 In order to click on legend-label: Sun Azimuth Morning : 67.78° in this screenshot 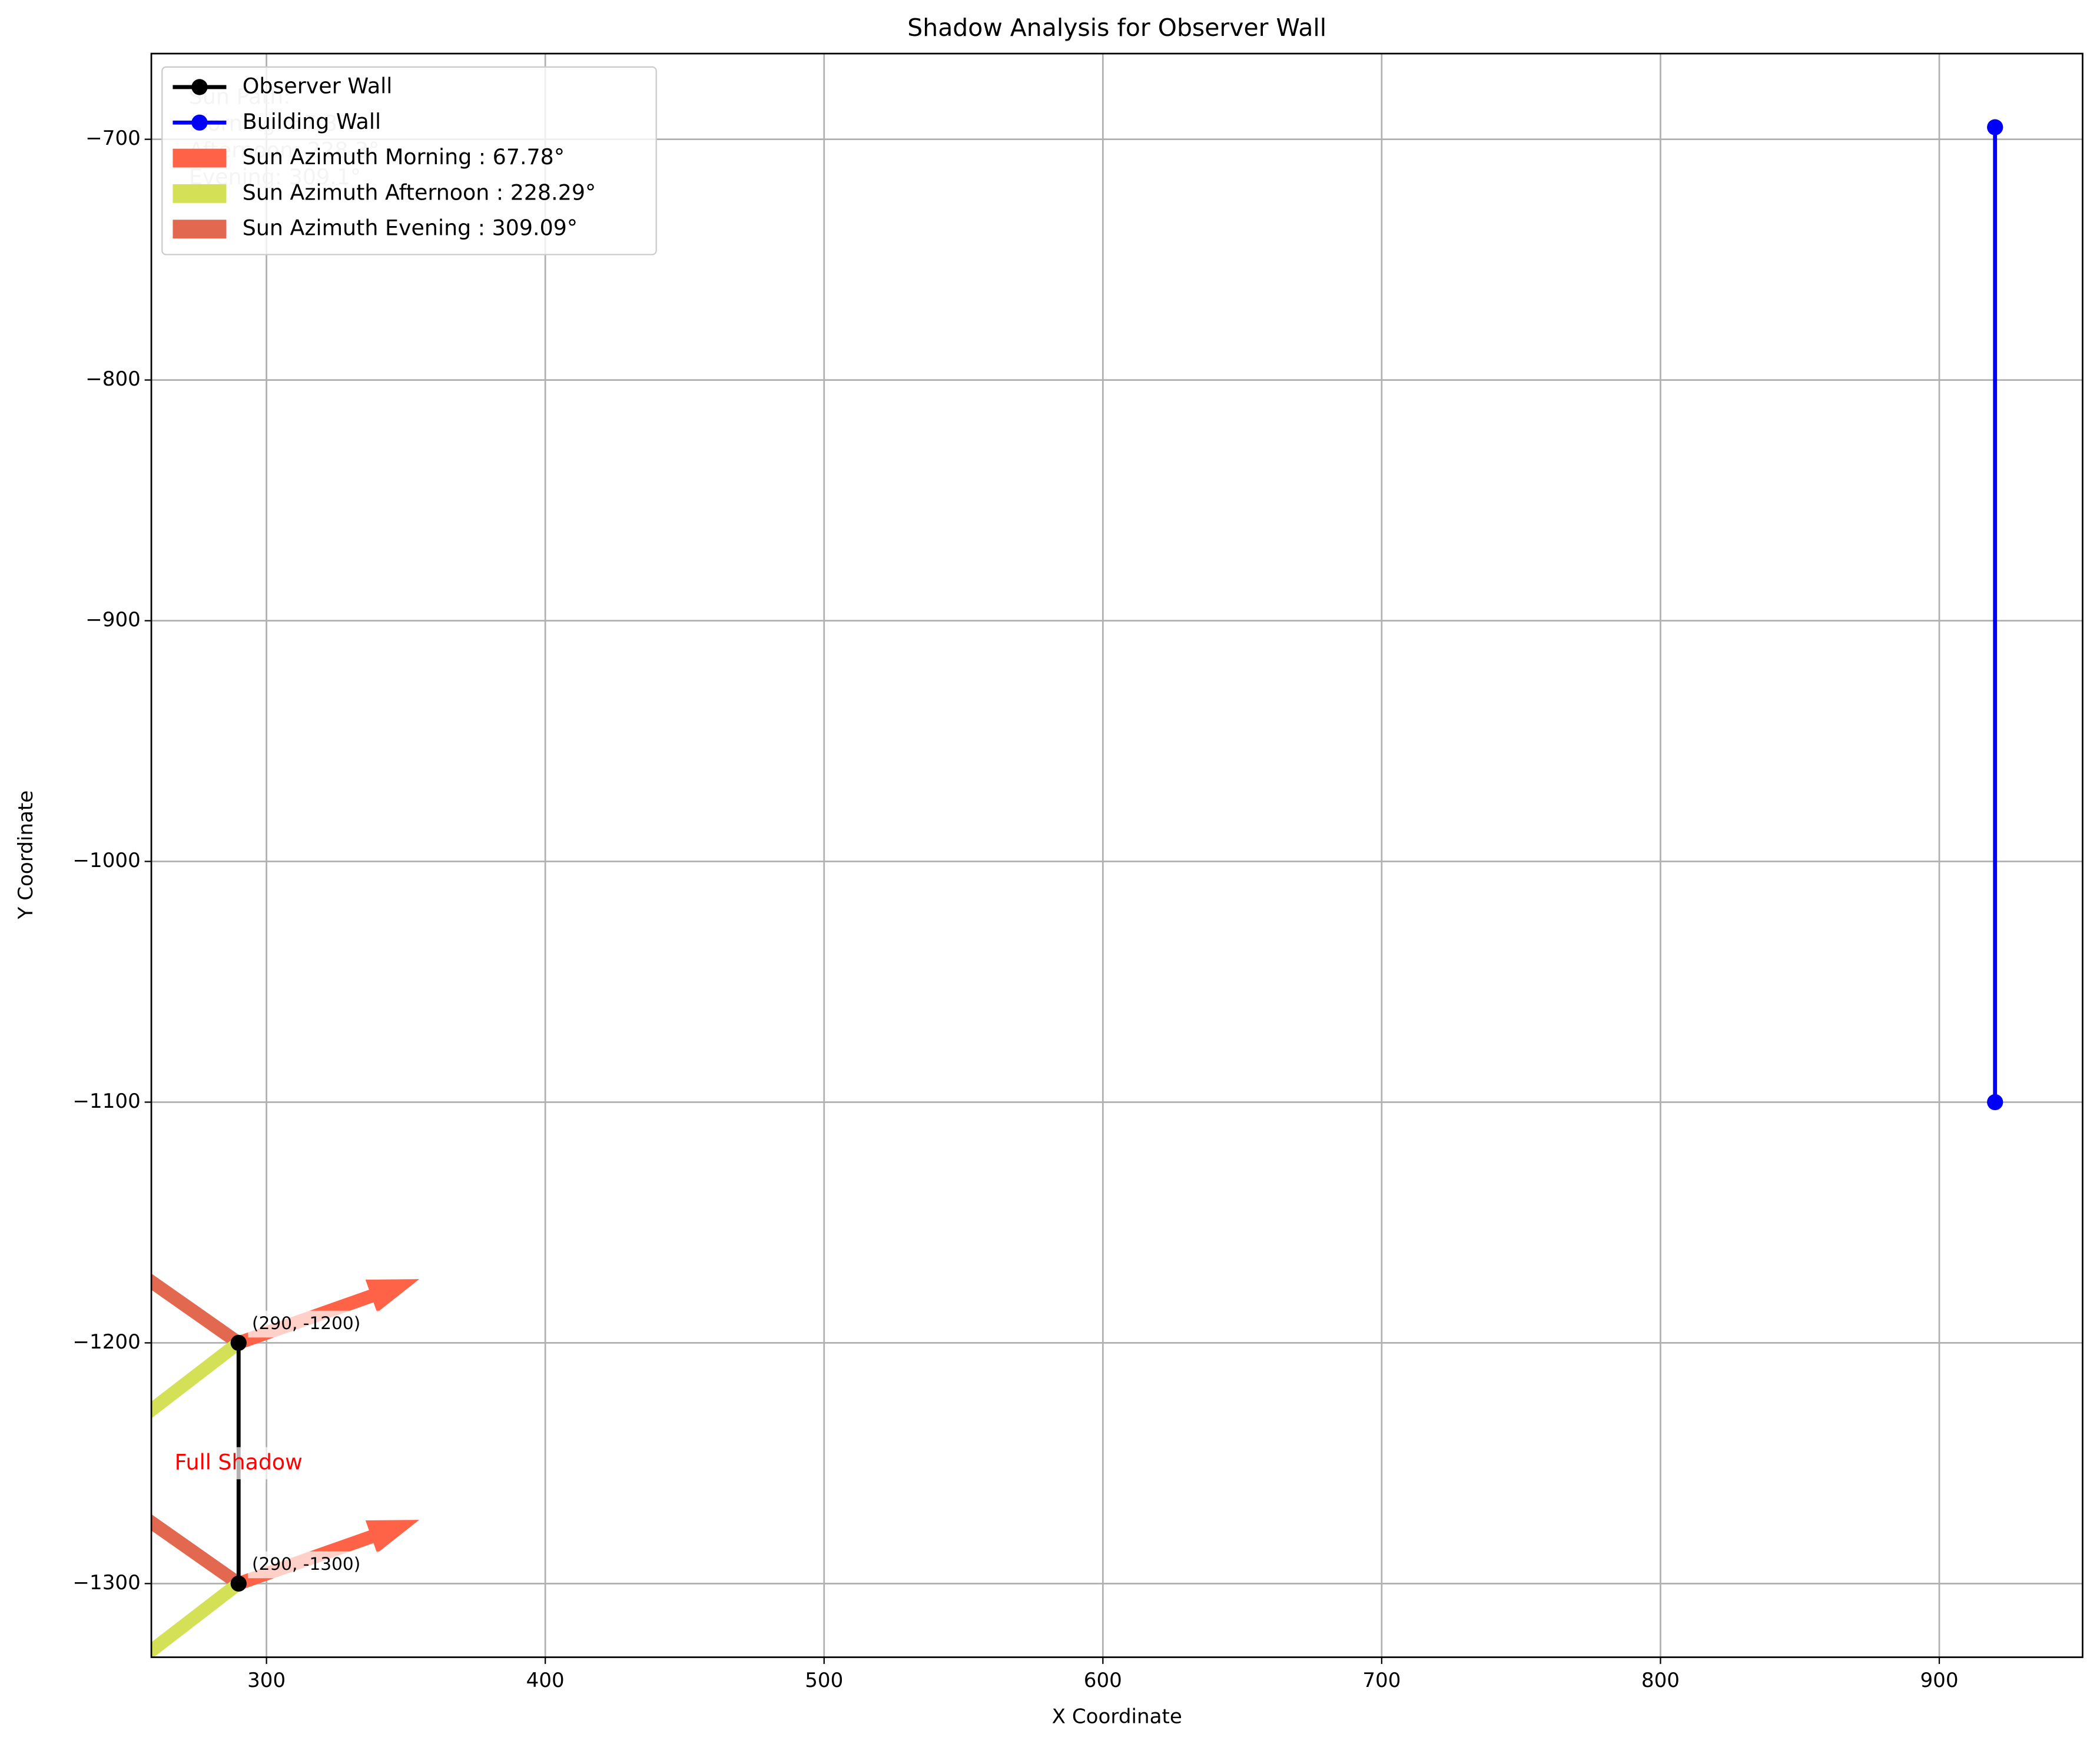, I will do `click(404, 157)`.